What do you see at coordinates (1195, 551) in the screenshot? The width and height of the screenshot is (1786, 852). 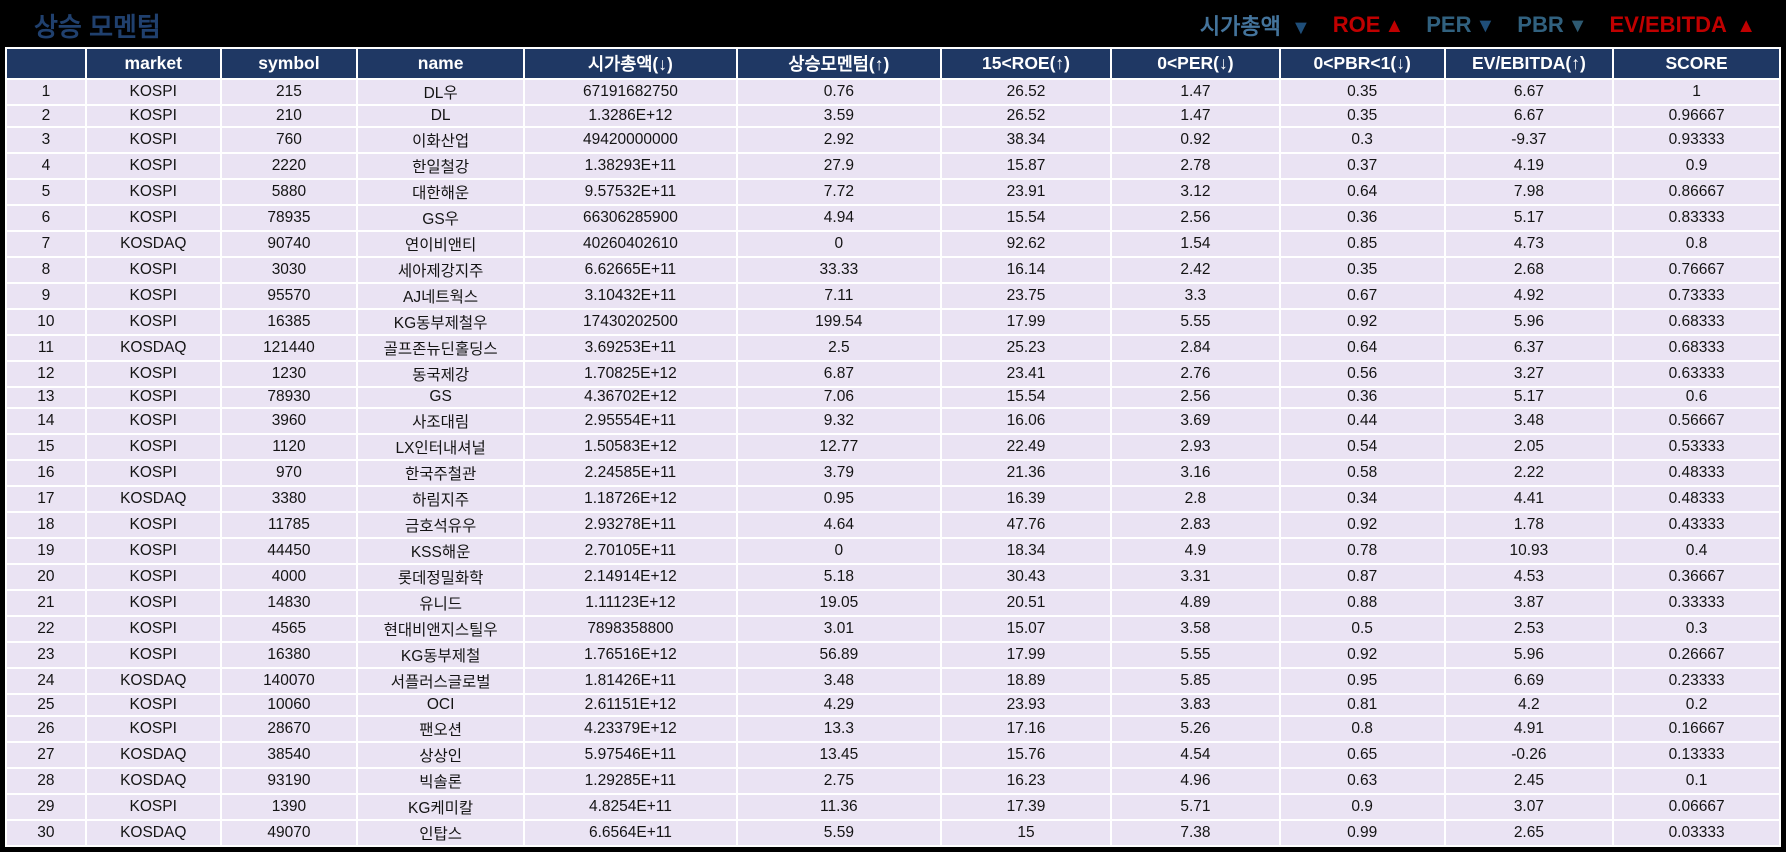 I see `cell-per: 4.9` at bounding box center [1195, 551].